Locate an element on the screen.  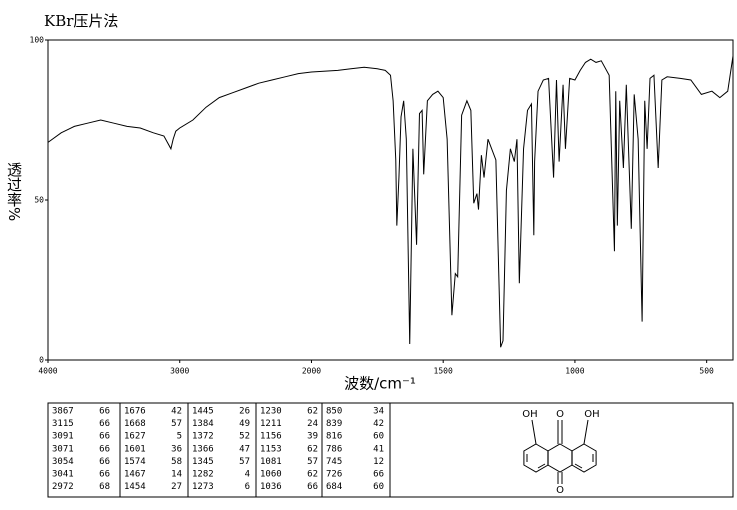
peak-wavenumber: 1467 is located at coordinates (135, 475).